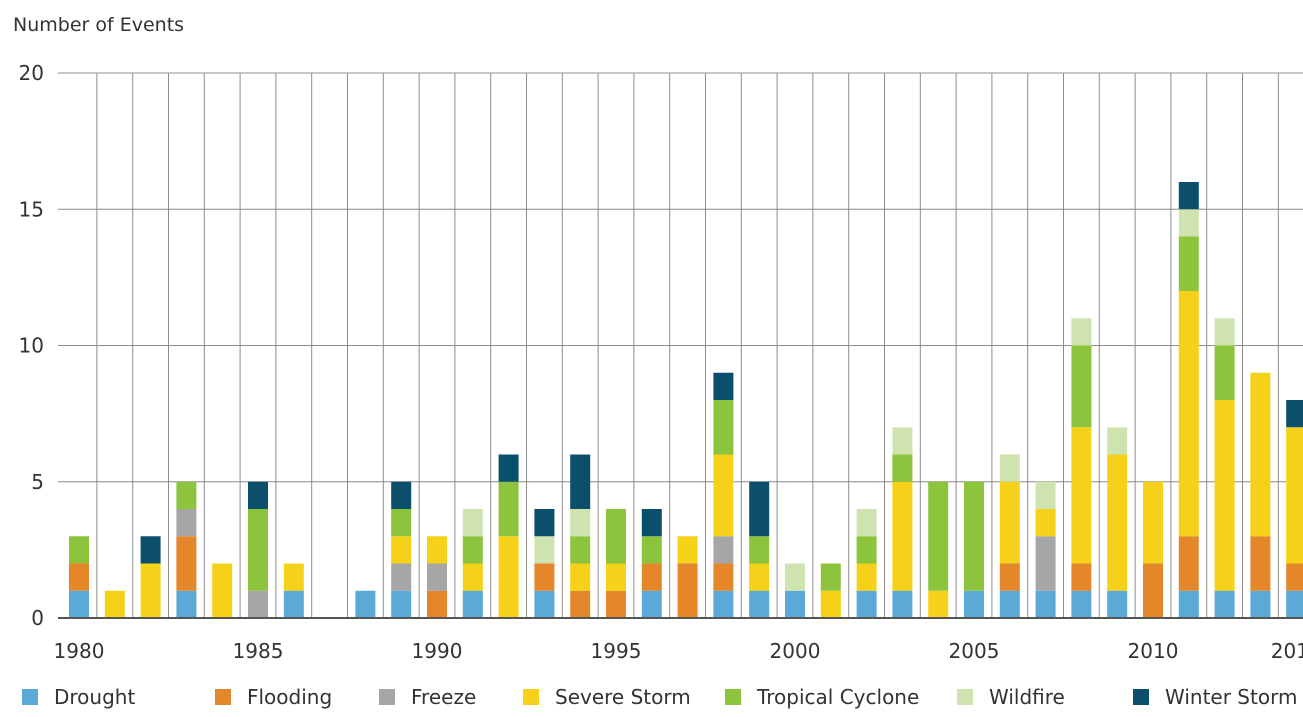 The height and width of the screenshot is (717, 1303). I want to click on bar-2011-tropical-cyclone, so click(1188, 263).